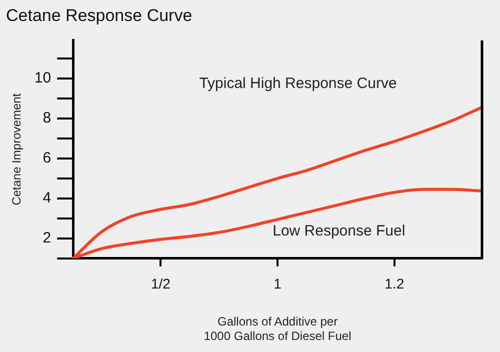 The width and height of the screenshot is (500, 352). Describe the element at coordinates (394, 284) in the screenshot. I see `x-tick-label: 1.2` at that location.